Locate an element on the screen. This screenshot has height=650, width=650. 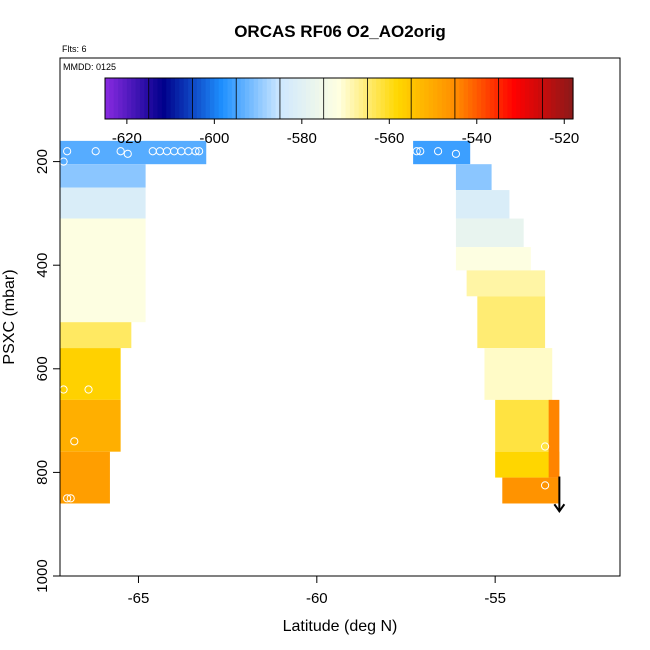
y-axis-label: PSXC (mbar) is located at coordinates (9, 316).